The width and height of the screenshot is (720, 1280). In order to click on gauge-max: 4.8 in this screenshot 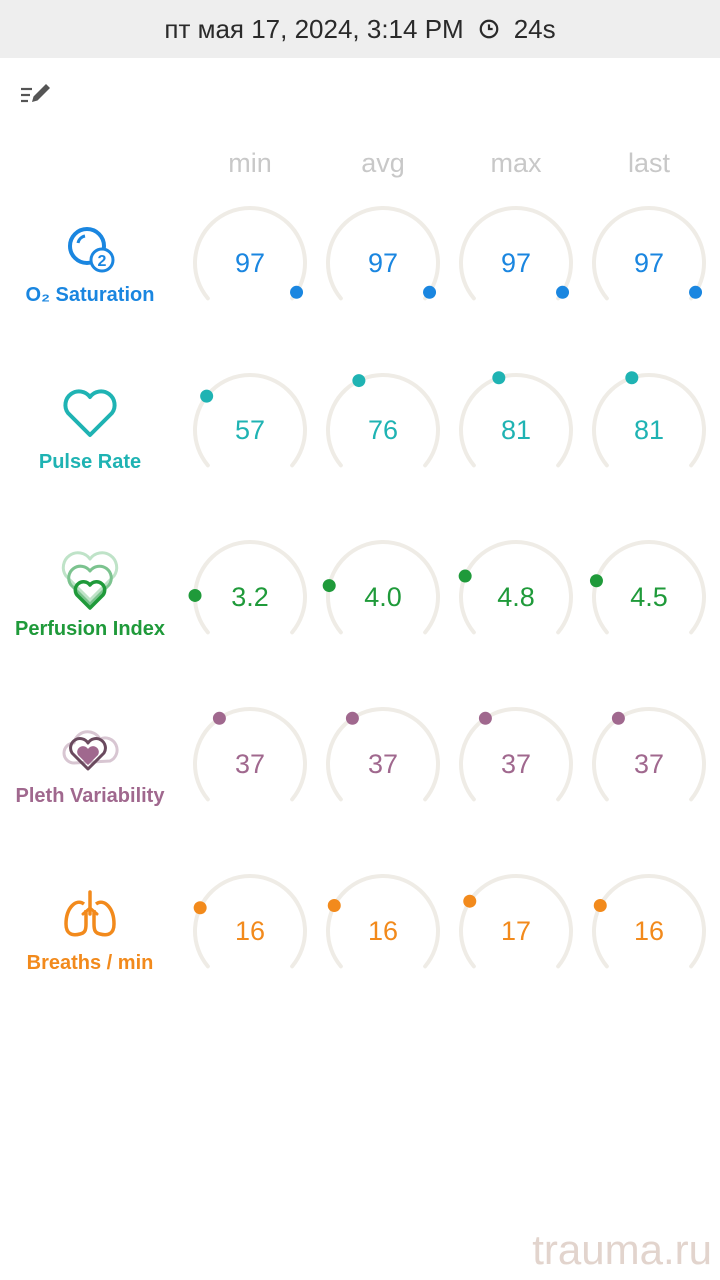, I will do `click(516, 595)`.